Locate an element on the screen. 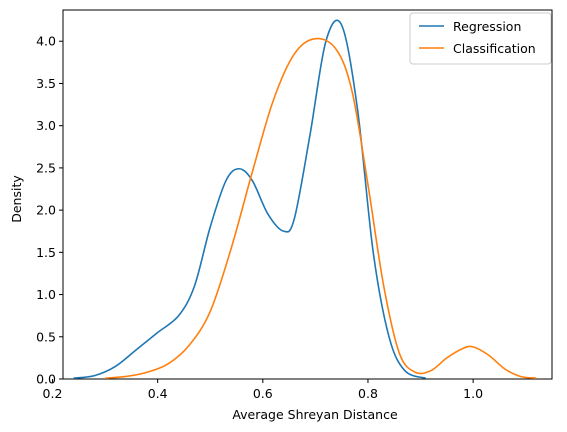  x-axis-title: Average Shreyan Distance is located at coordinates (315, 414).